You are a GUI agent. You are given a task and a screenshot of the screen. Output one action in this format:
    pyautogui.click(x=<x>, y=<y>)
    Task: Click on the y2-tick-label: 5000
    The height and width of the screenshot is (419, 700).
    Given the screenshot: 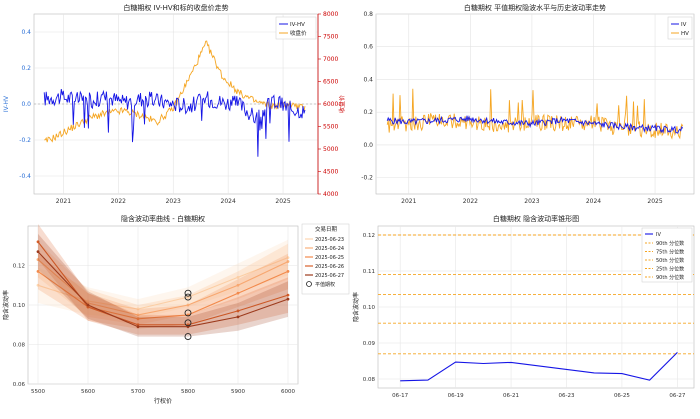 What is the action you would take?
    pyautogui.click(x=330, y=149)
    